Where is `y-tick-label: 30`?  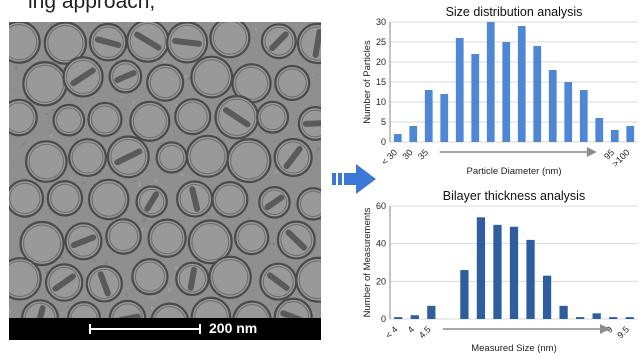
y-tick-label: 30 is located at coordinates (381, 22).